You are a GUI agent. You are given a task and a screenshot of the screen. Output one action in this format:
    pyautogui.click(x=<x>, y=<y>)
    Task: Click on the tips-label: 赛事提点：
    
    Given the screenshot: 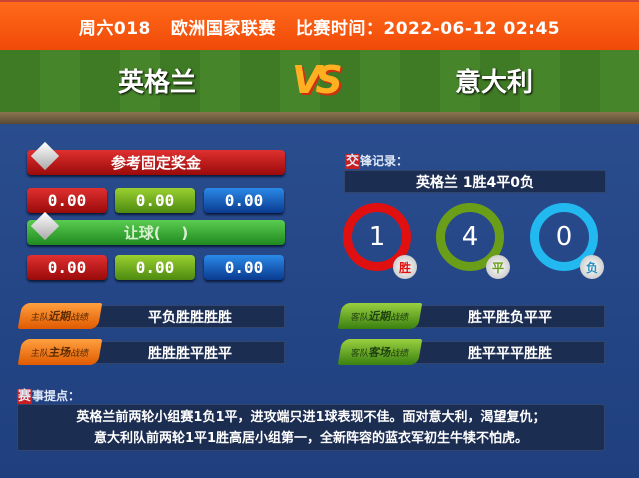 What is the action you would take?
    pyautogui.click(x=48, y=394)
    